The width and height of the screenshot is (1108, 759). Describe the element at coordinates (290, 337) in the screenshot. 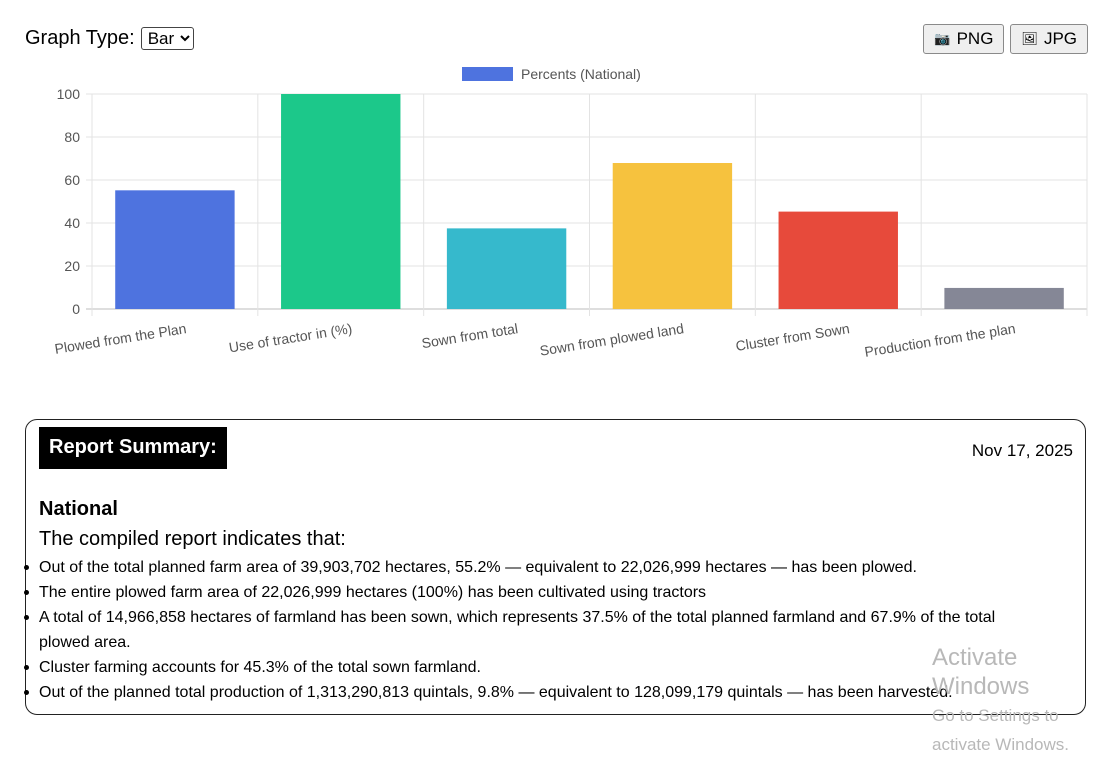

I see `x-tick-label: Use of tractor in (%)` at that location.